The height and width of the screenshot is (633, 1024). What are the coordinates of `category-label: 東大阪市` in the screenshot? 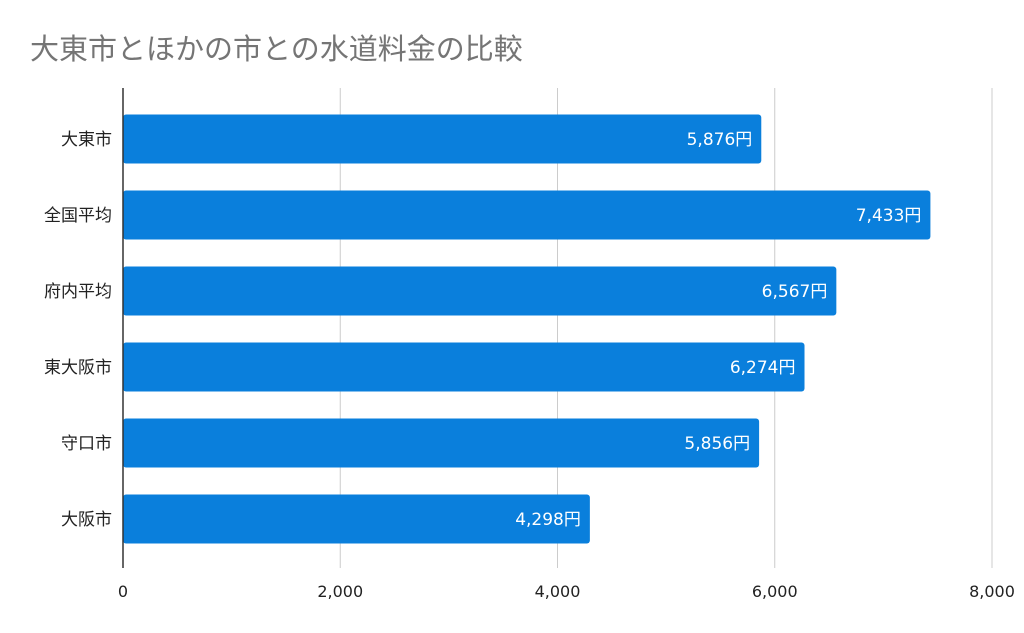 It's located at (78, 368).